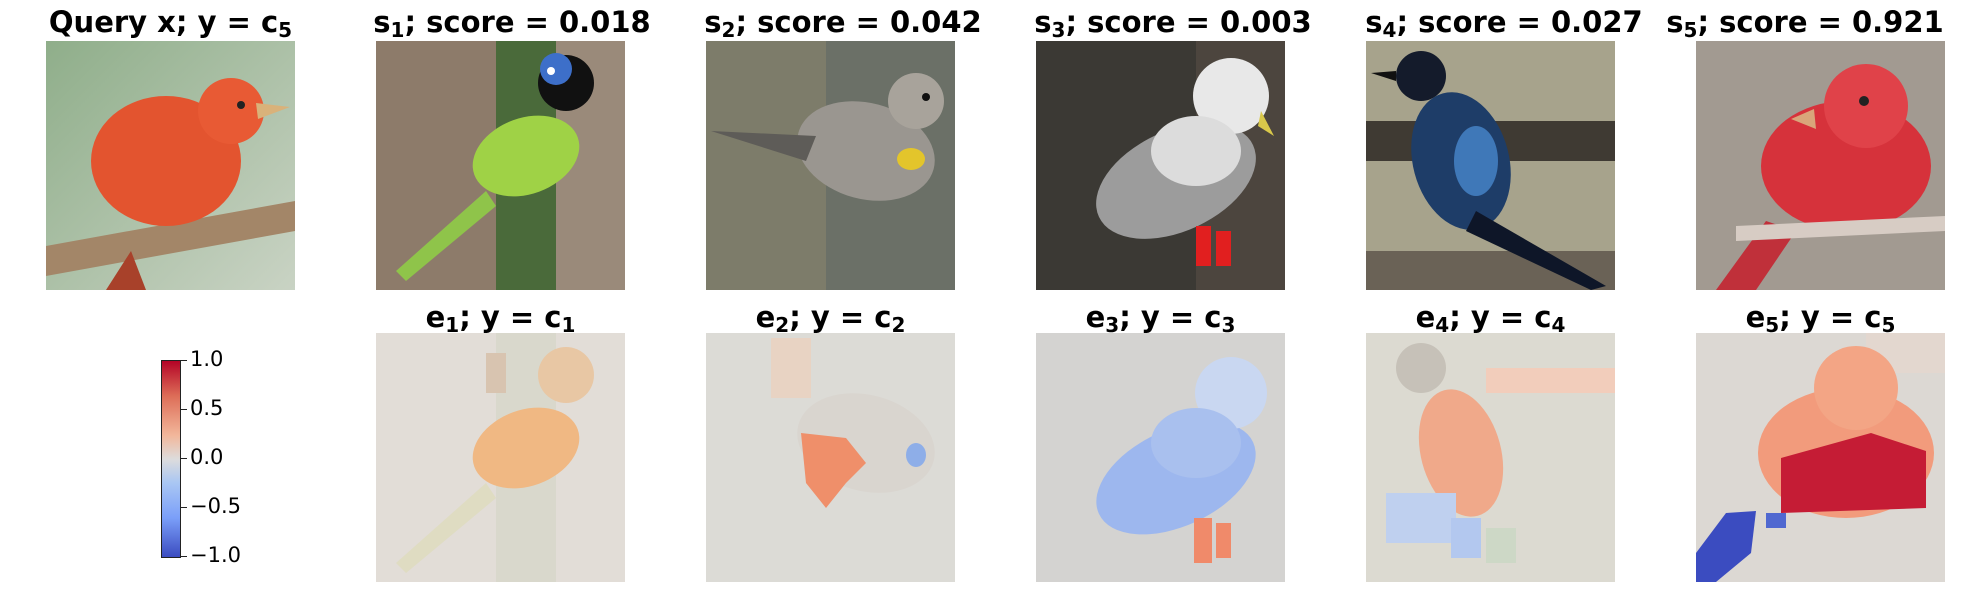 The image size is (1962, 591). I want to click on explanation-title-5: e5; y = c5, so click(1820, 319).